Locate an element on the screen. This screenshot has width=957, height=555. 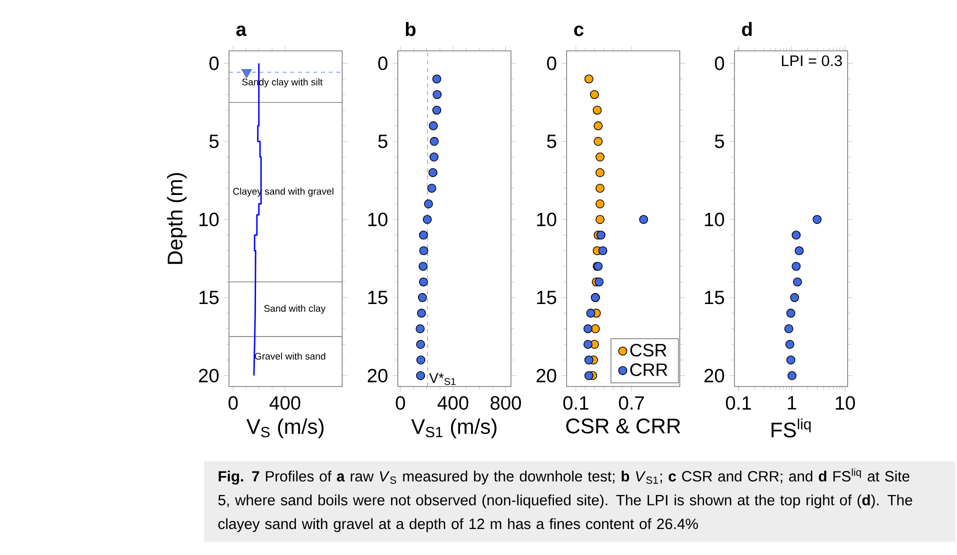
x-tick-label: 800 is located at coordinates (505, 403).